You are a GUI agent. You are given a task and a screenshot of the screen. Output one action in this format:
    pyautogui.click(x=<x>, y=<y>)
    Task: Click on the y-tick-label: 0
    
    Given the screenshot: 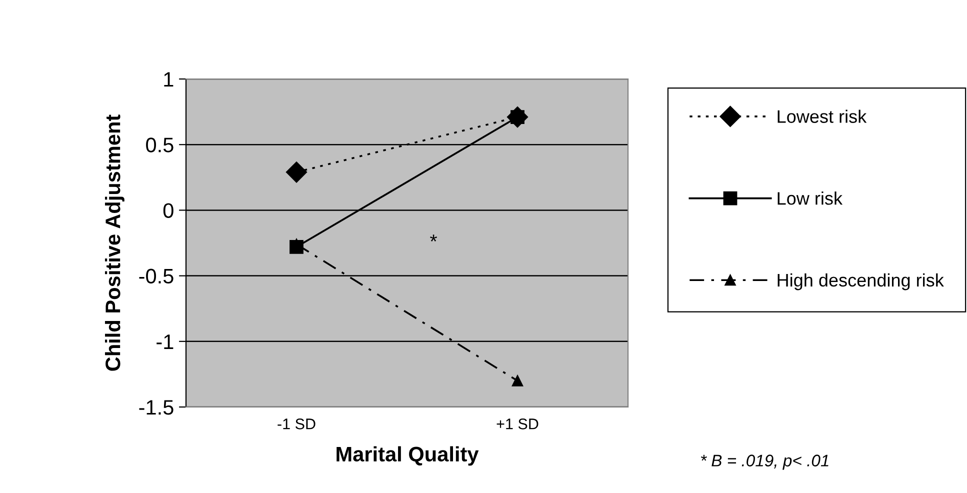 What is the action you would take?
    pyautogui.click(x=168, y=210)
    